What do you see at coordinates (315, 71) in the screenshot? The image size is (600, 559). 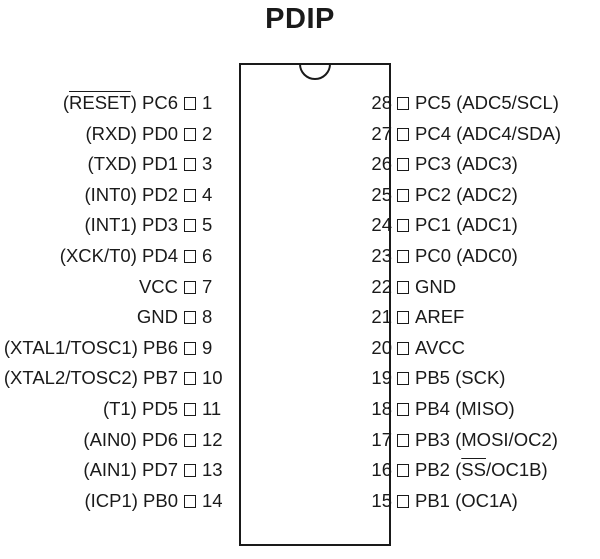 I see `orientation-notch` at bounding box center [315, 71].